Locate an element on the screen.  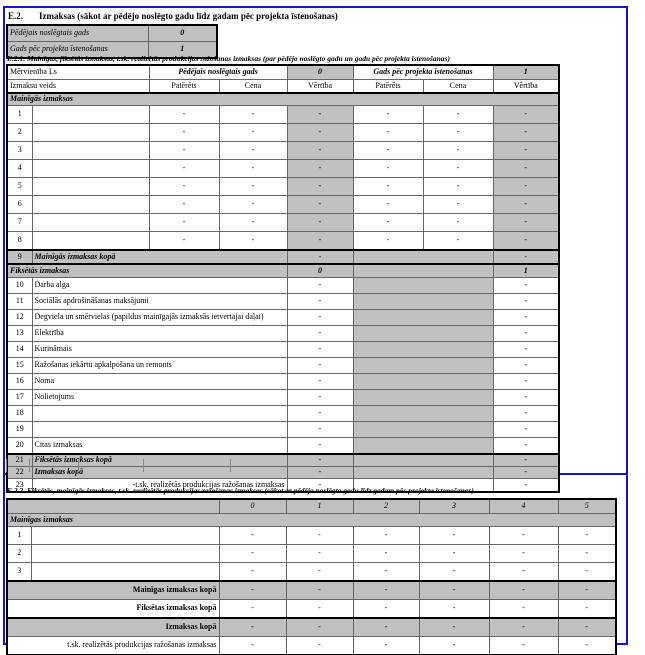
description-cell: Darba alga is located at coordinates (159, 285).